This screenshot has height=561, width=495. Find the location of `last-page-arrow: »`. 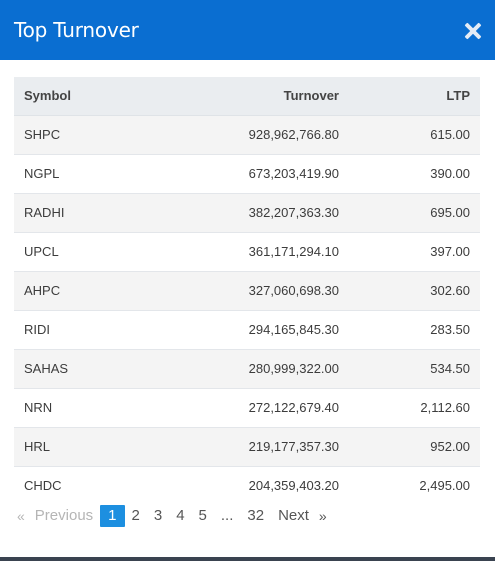

last-page-arrow: » is located at coordinates (322, 516).